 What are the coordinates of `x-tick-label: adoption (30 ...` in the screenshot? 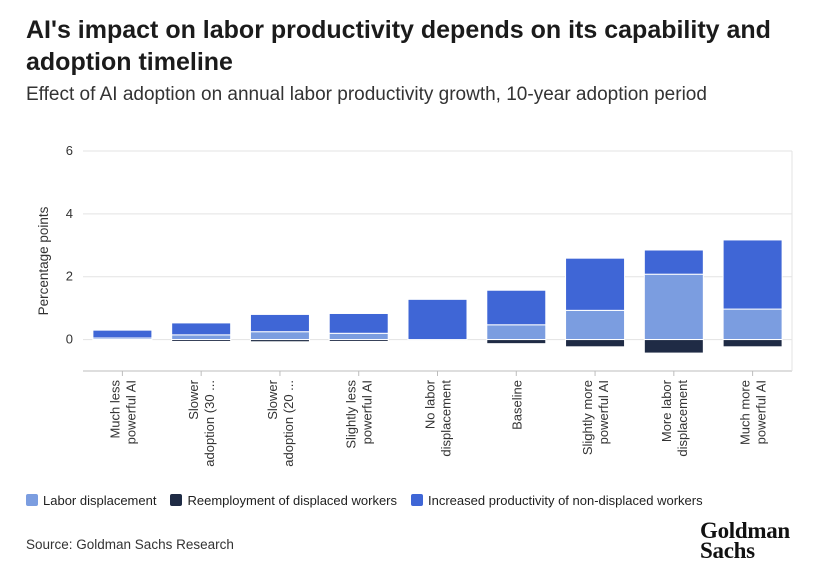 It's located at (209, 423).